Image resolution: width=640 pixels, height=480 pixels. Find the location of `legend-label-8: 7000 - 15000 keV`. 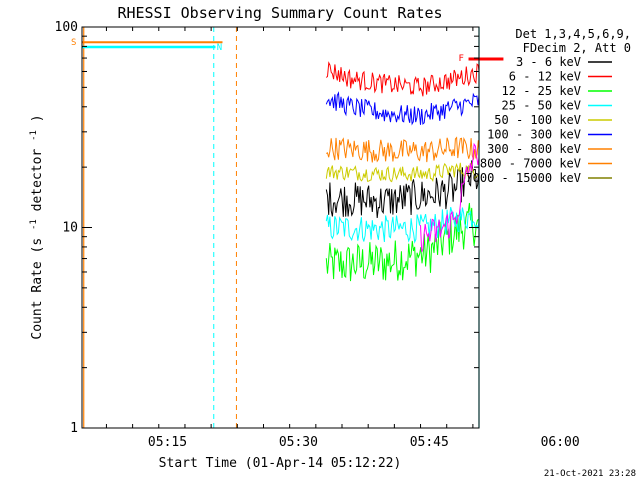

legend-label-8: 7000 - 15000 keV is located at coordinates (523, 178).